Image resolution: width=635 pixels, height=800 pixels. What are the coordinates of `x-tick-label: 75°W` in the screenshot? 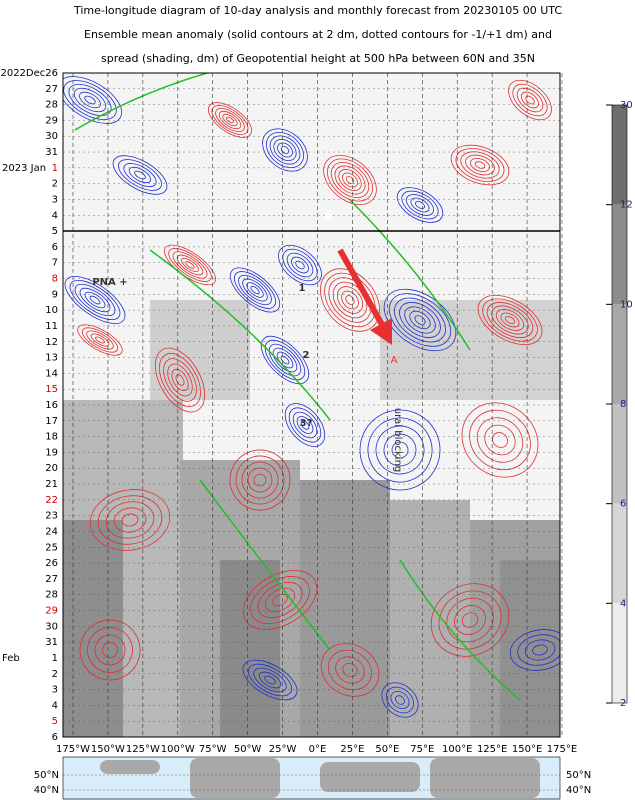 It's located at (213, 749).